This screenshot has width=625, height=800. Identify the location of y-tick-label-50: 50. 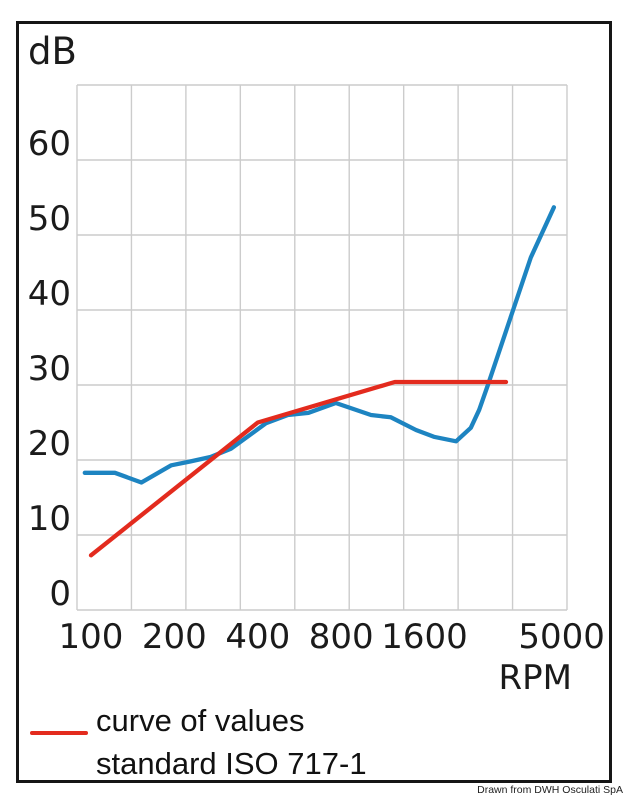
(49, 219).